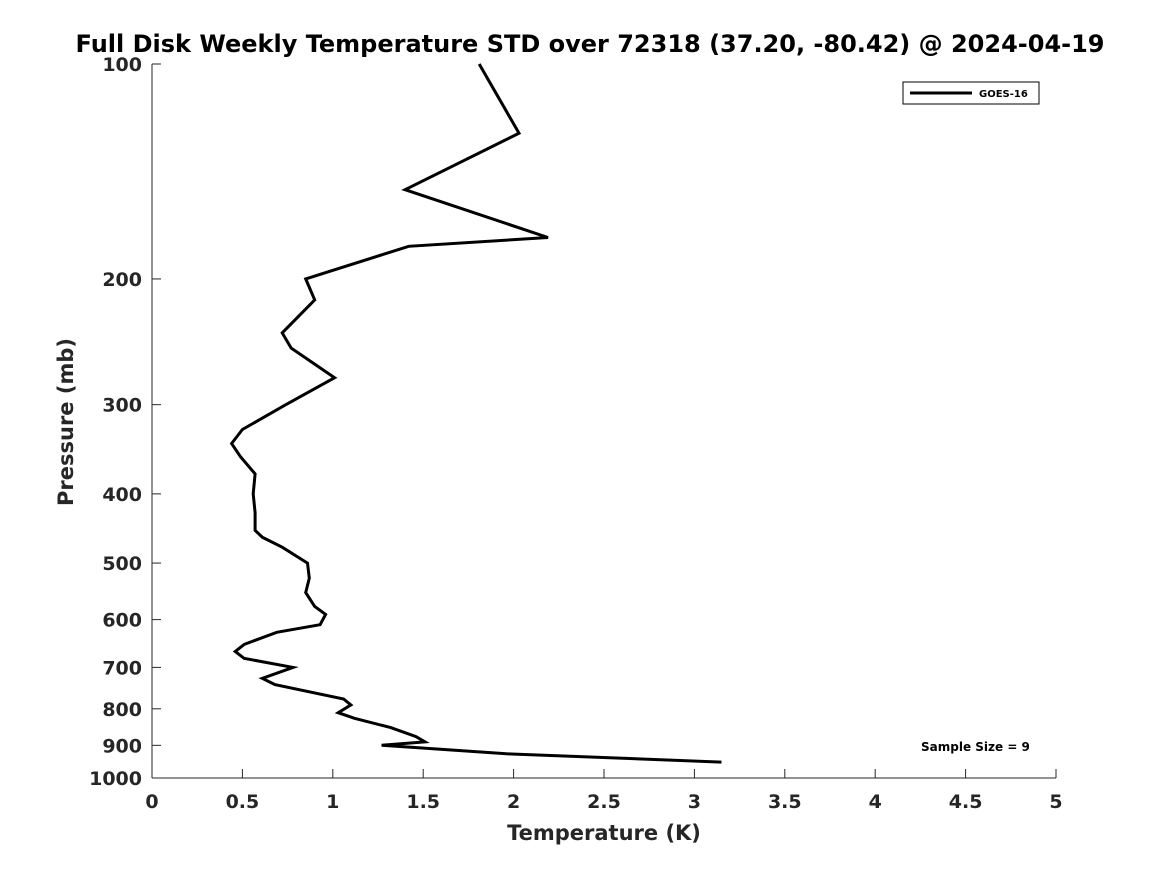  I want to click on y-tick-label: 600, so click(122, 621).